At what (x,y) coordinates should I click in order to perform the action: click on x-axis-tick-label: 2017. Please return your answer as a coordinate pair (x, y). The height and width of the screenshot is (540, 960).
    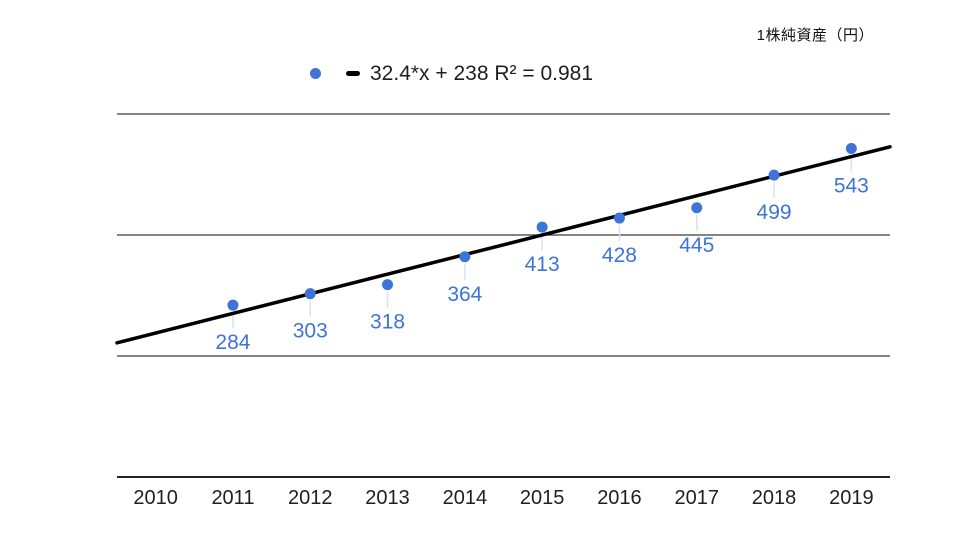
    Looking at the image, I should click on (697, 498).